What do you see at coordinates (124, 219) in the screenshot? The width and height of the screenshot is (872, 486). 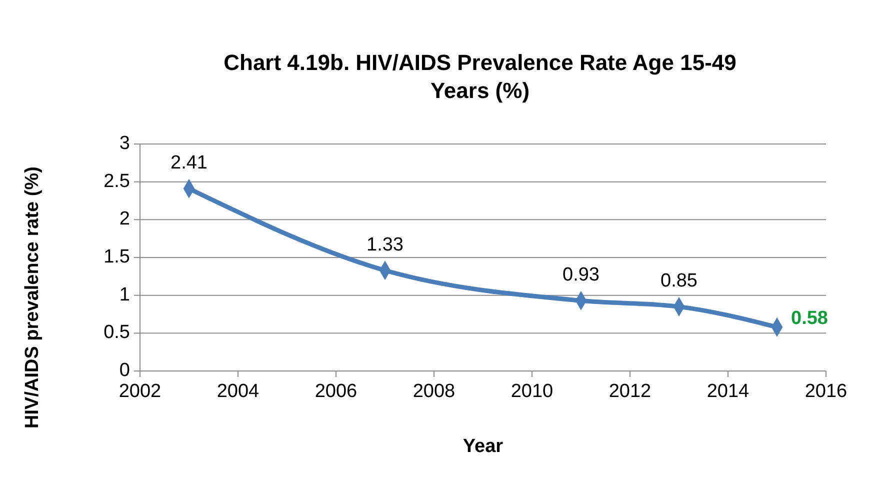 I see `y-tick-label: 2` at bounding box center [124, 219].